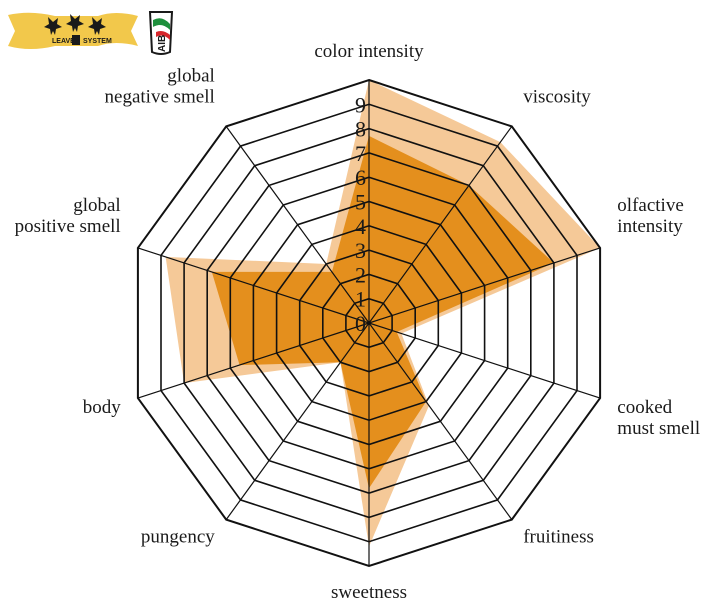 Image resolution: width=713 pixels, height=612 pixels. What do you see at coordinates (360, 226) in the screenshot?
I see `tick-label-4: 4` at bounding box center [360, 226].